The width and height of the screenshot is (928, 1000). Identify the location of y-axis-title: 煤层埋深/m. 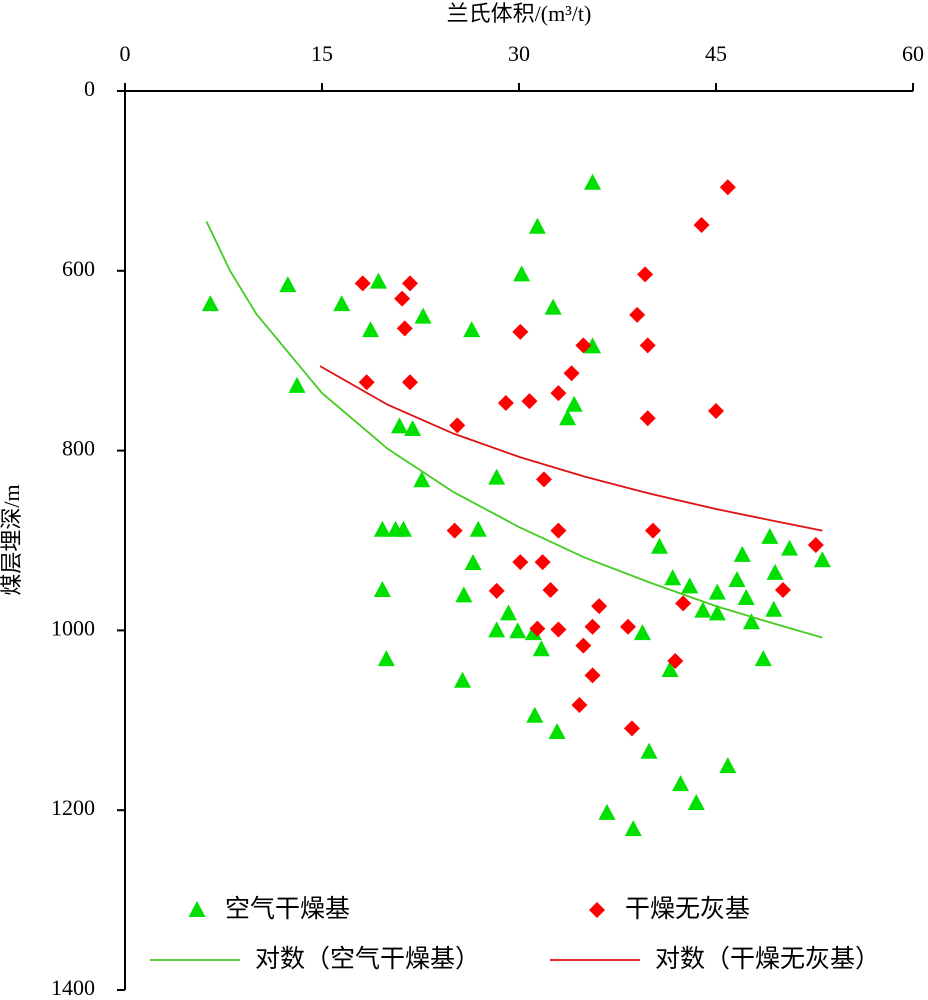
(12, 539).